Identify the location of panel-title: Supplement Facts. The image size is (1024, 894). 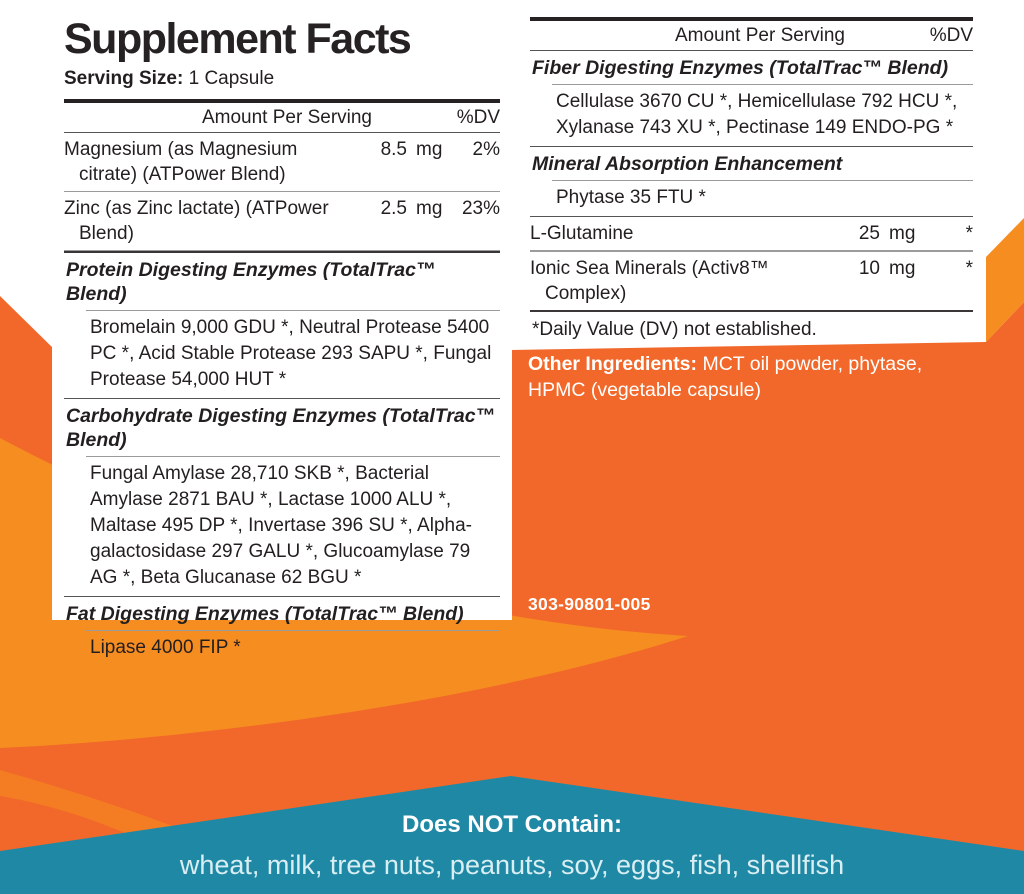
(238, 39).